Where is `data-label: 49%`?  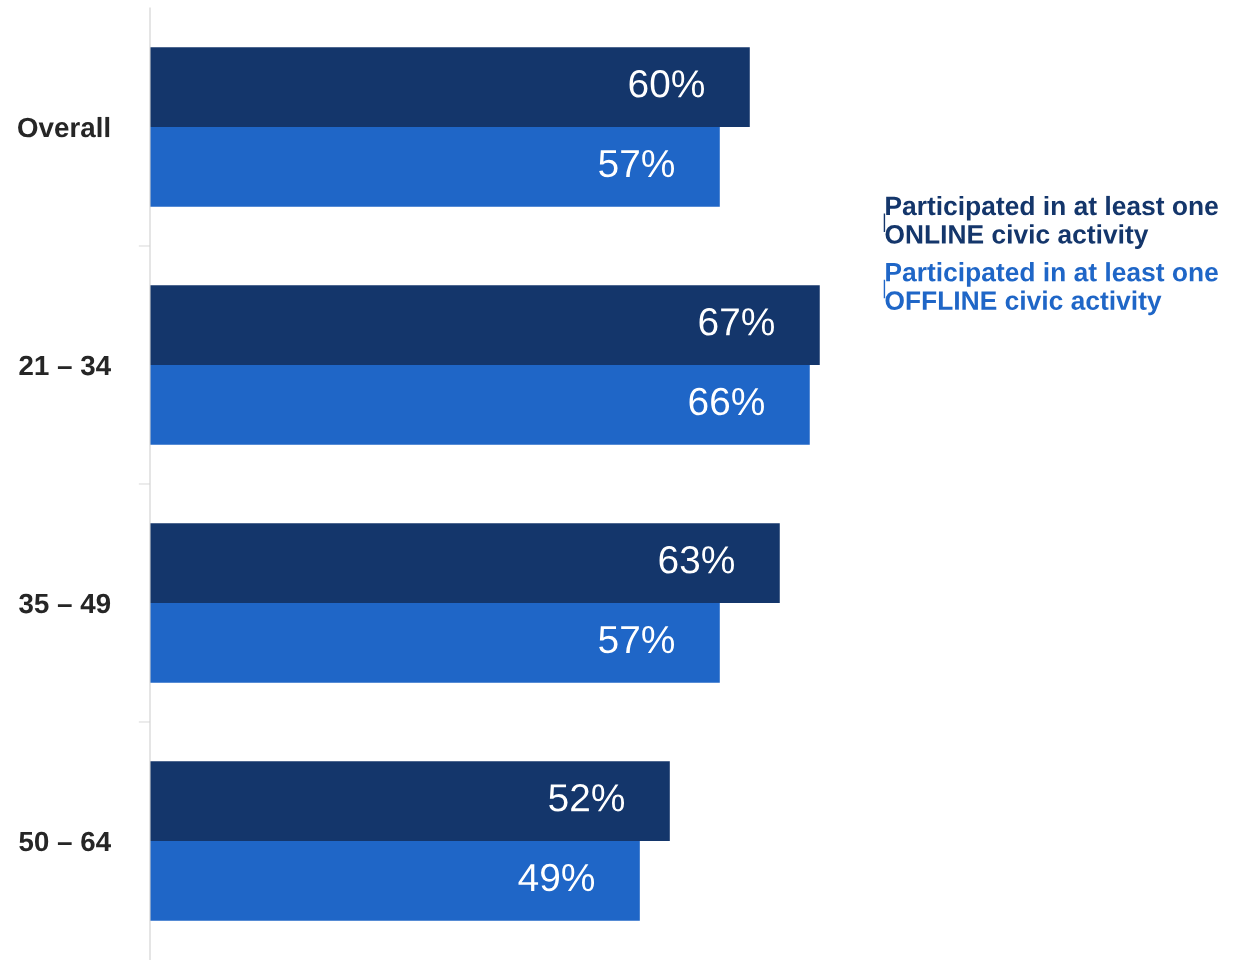 data-label: 49% is located at coordinates (556, 877).